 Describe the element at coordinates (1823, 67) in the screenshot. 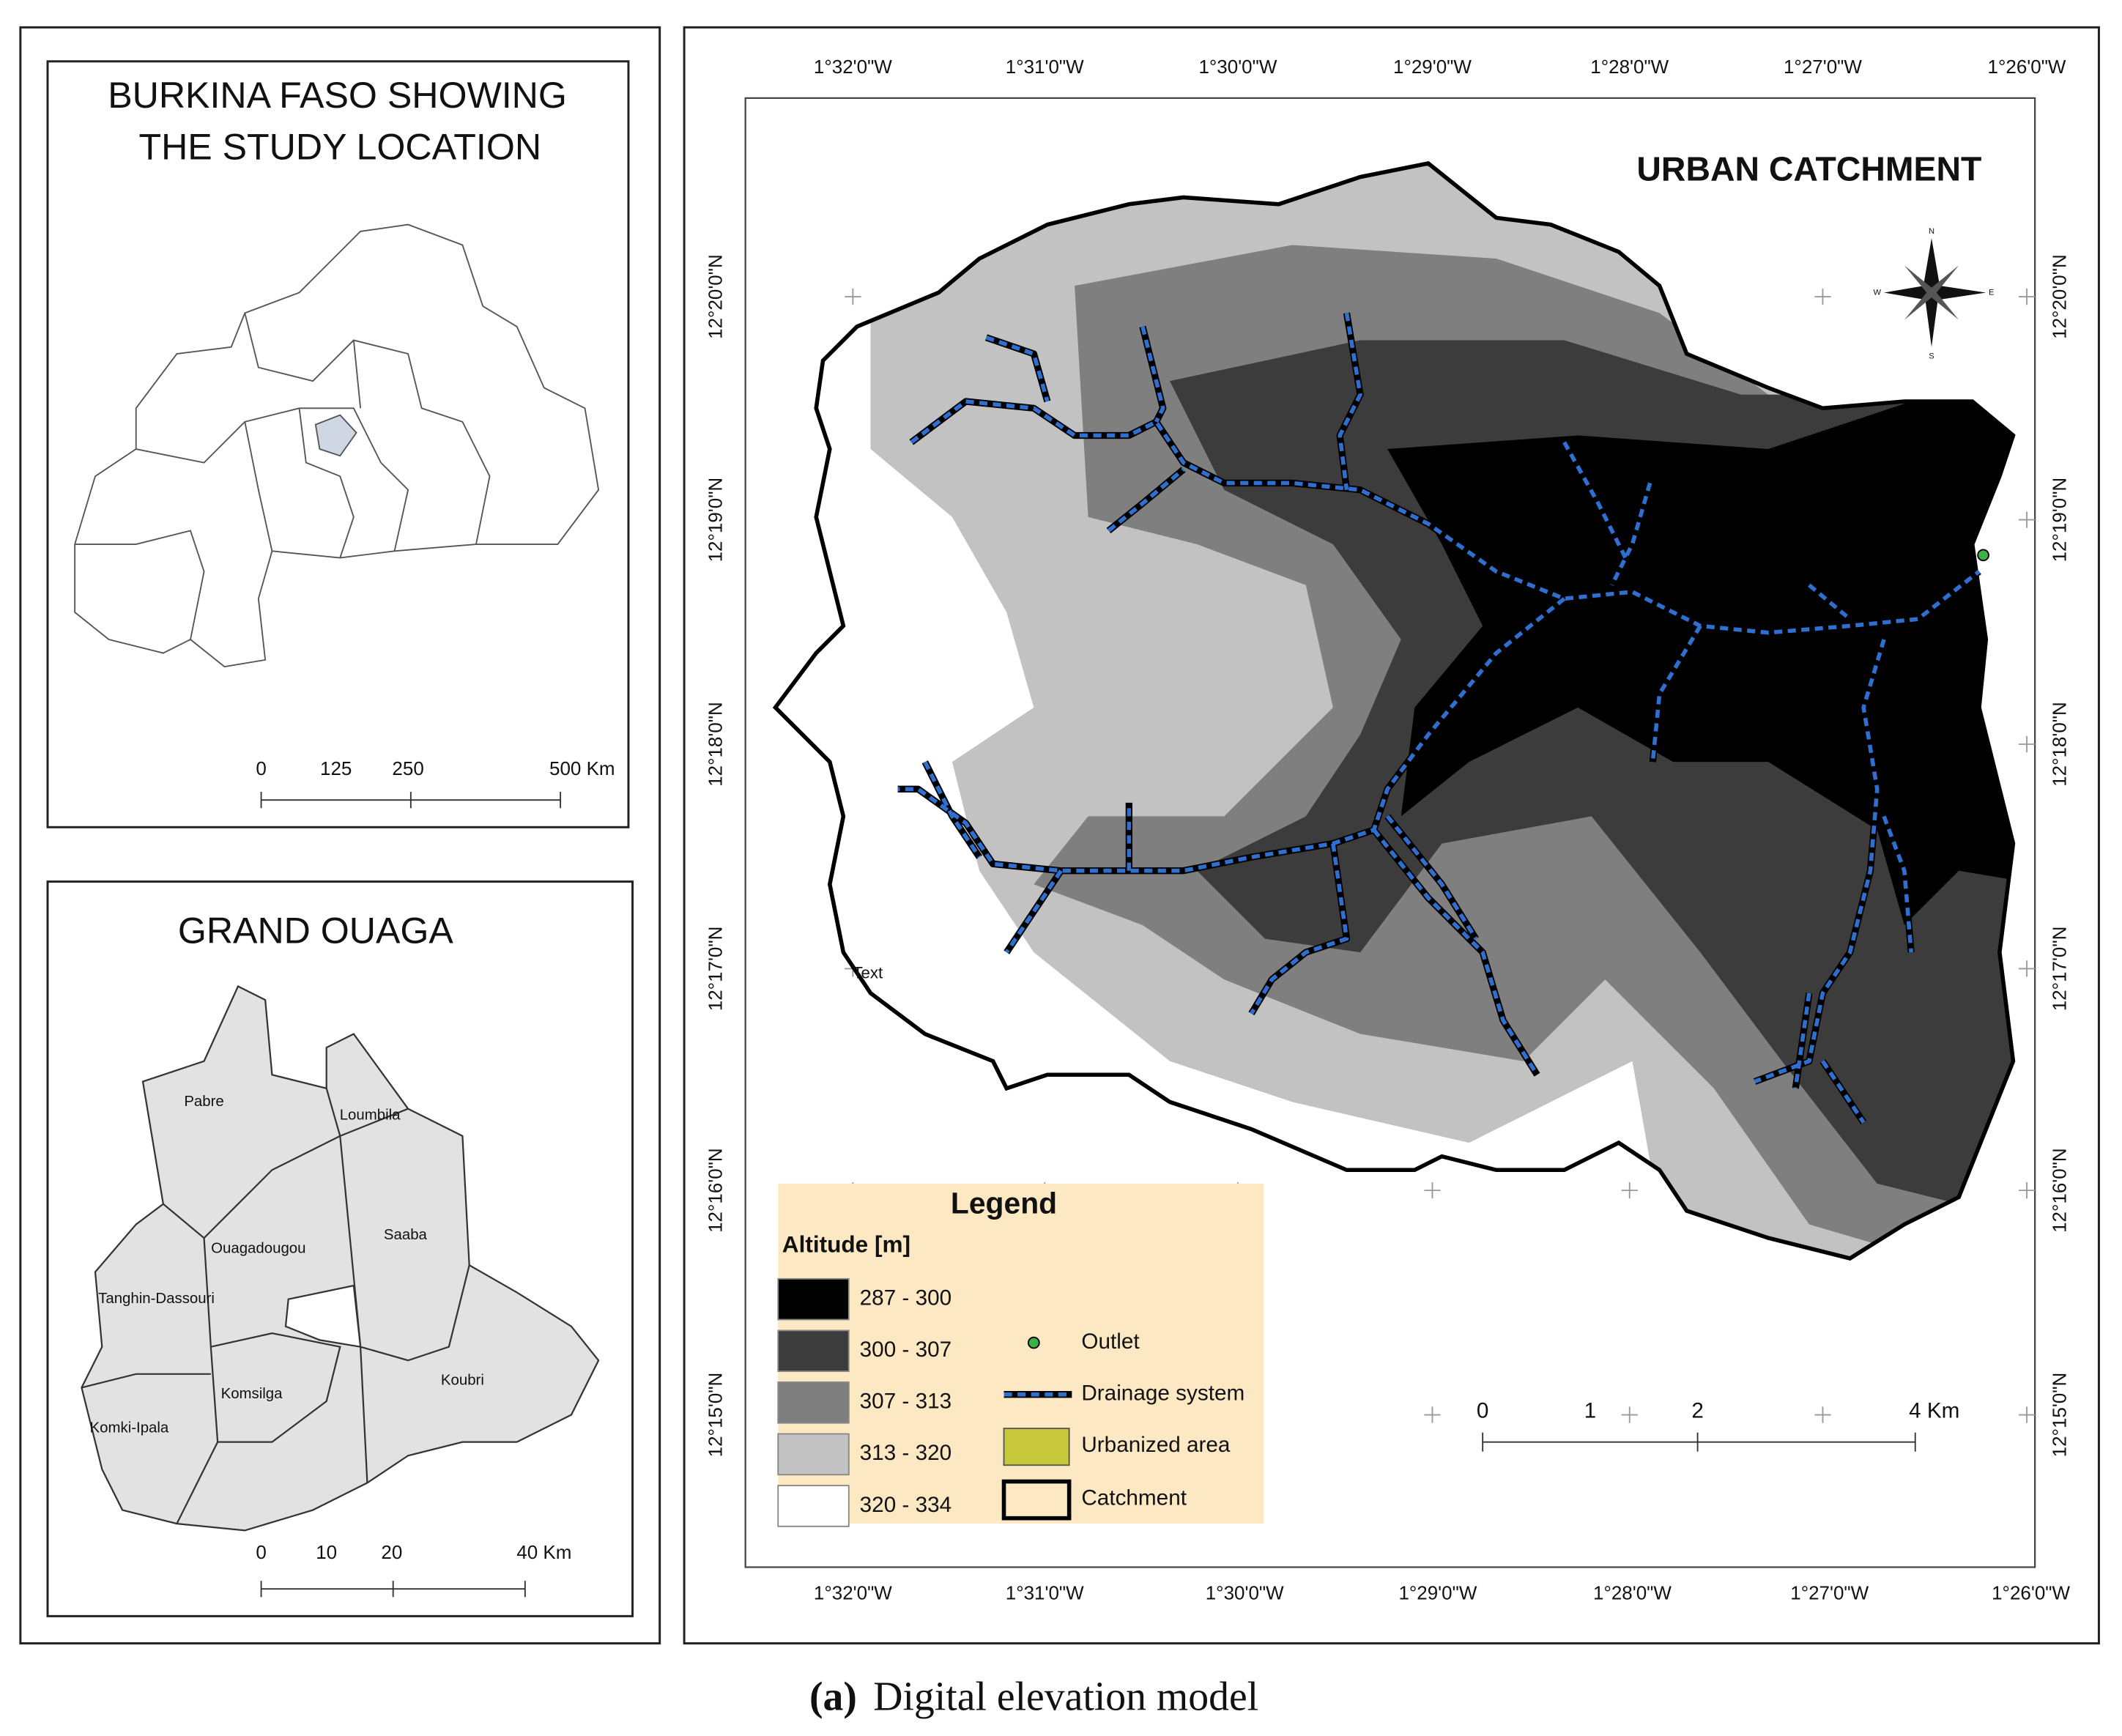

I see `longitude-label: 1°27'0"W` at that location.